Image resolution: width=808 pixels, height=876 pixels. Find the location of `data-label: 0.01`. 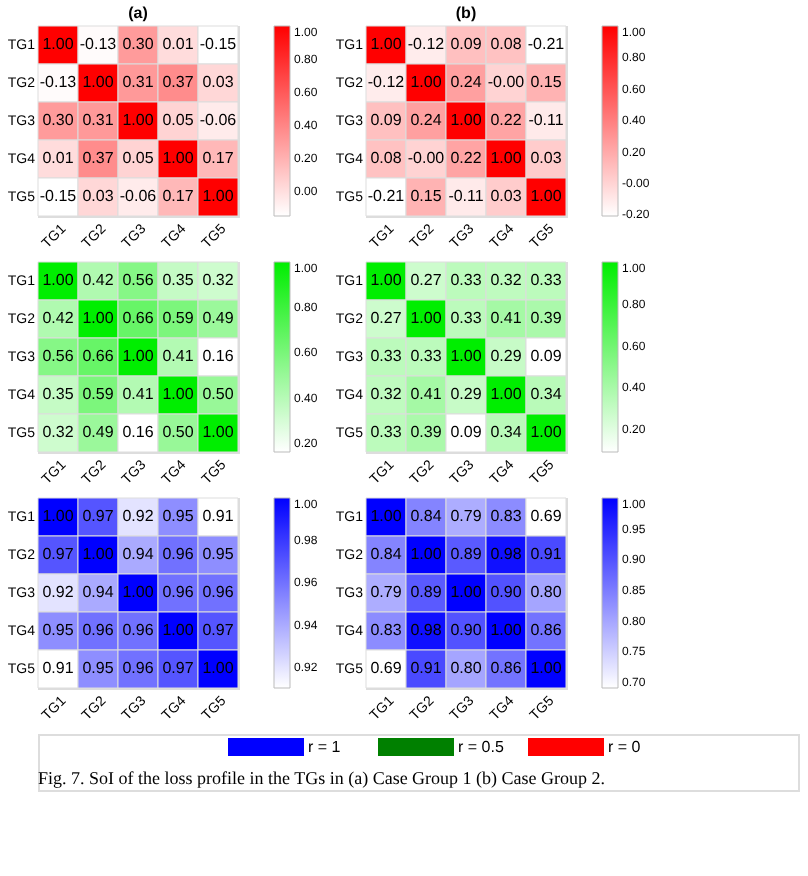

data-label: 0.01 is located at coordinates (58, 158).